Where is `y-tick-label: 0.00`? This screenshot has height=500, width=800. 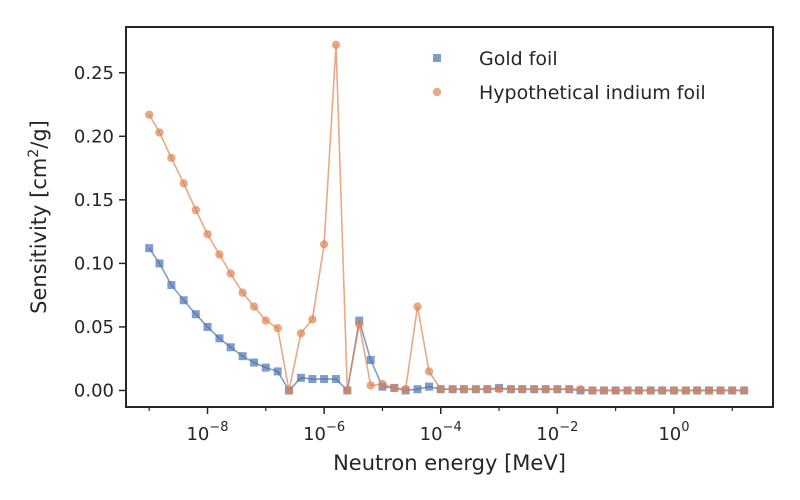
y-tick-label: 0.00 is located at coordinates (94, 390).